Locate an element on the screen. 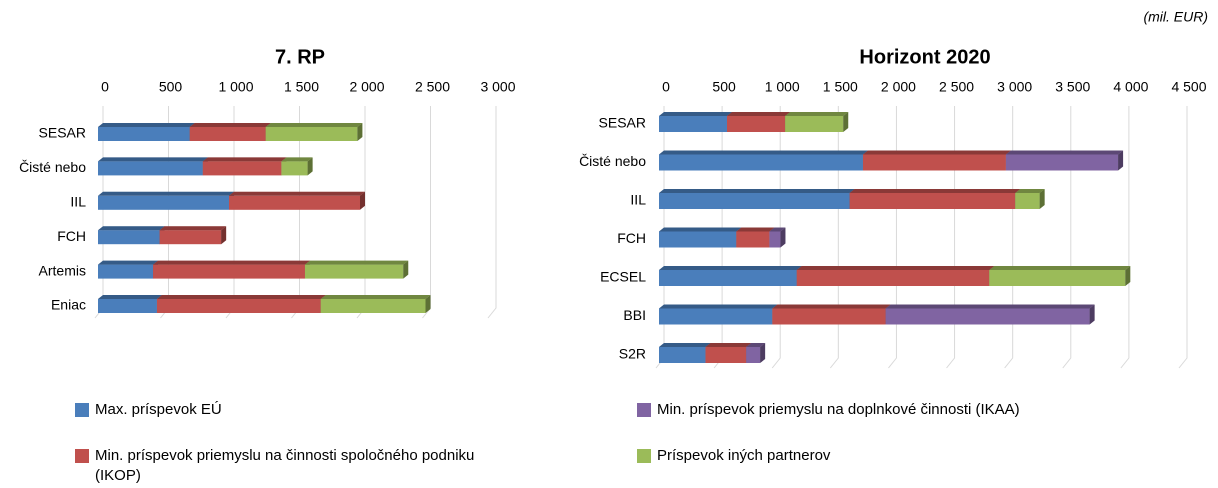 Image resolution: width=1218 pixels, height=488 pixels. category-label: Artemis is located at coordinates (62, 270).